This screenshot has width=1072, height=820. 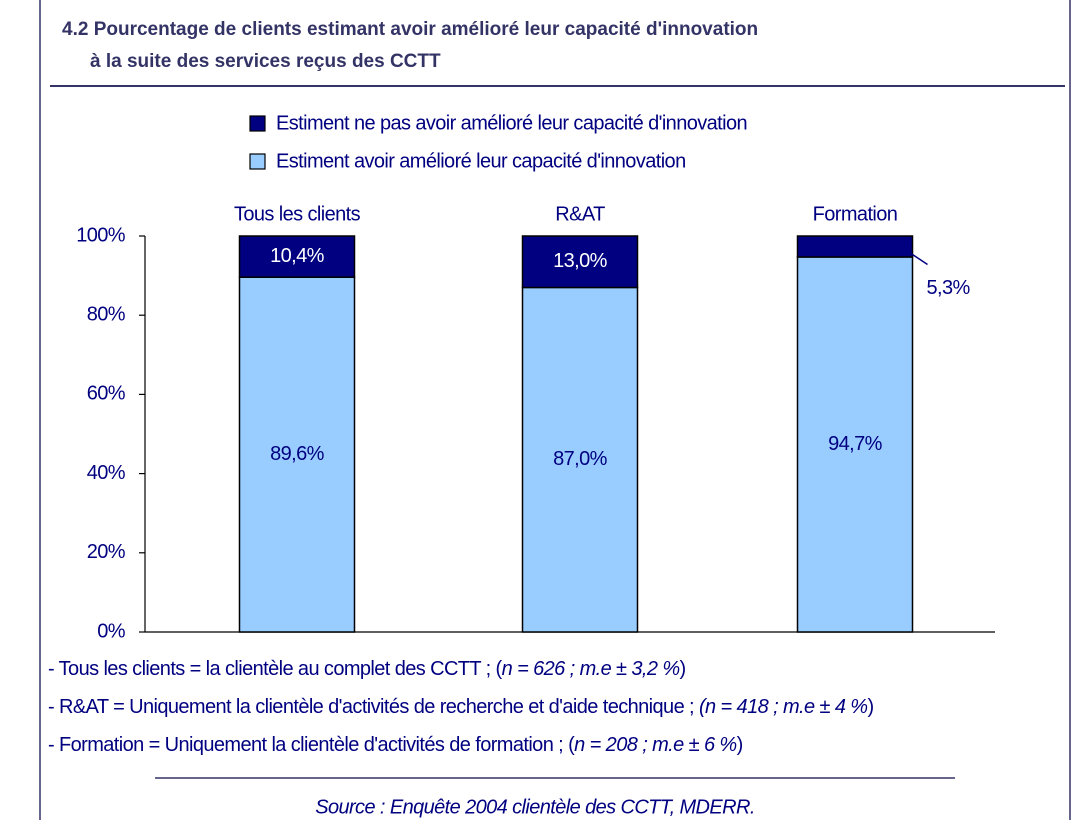 I want to click on data-label: 10,4%, so click(x=297, y=256).